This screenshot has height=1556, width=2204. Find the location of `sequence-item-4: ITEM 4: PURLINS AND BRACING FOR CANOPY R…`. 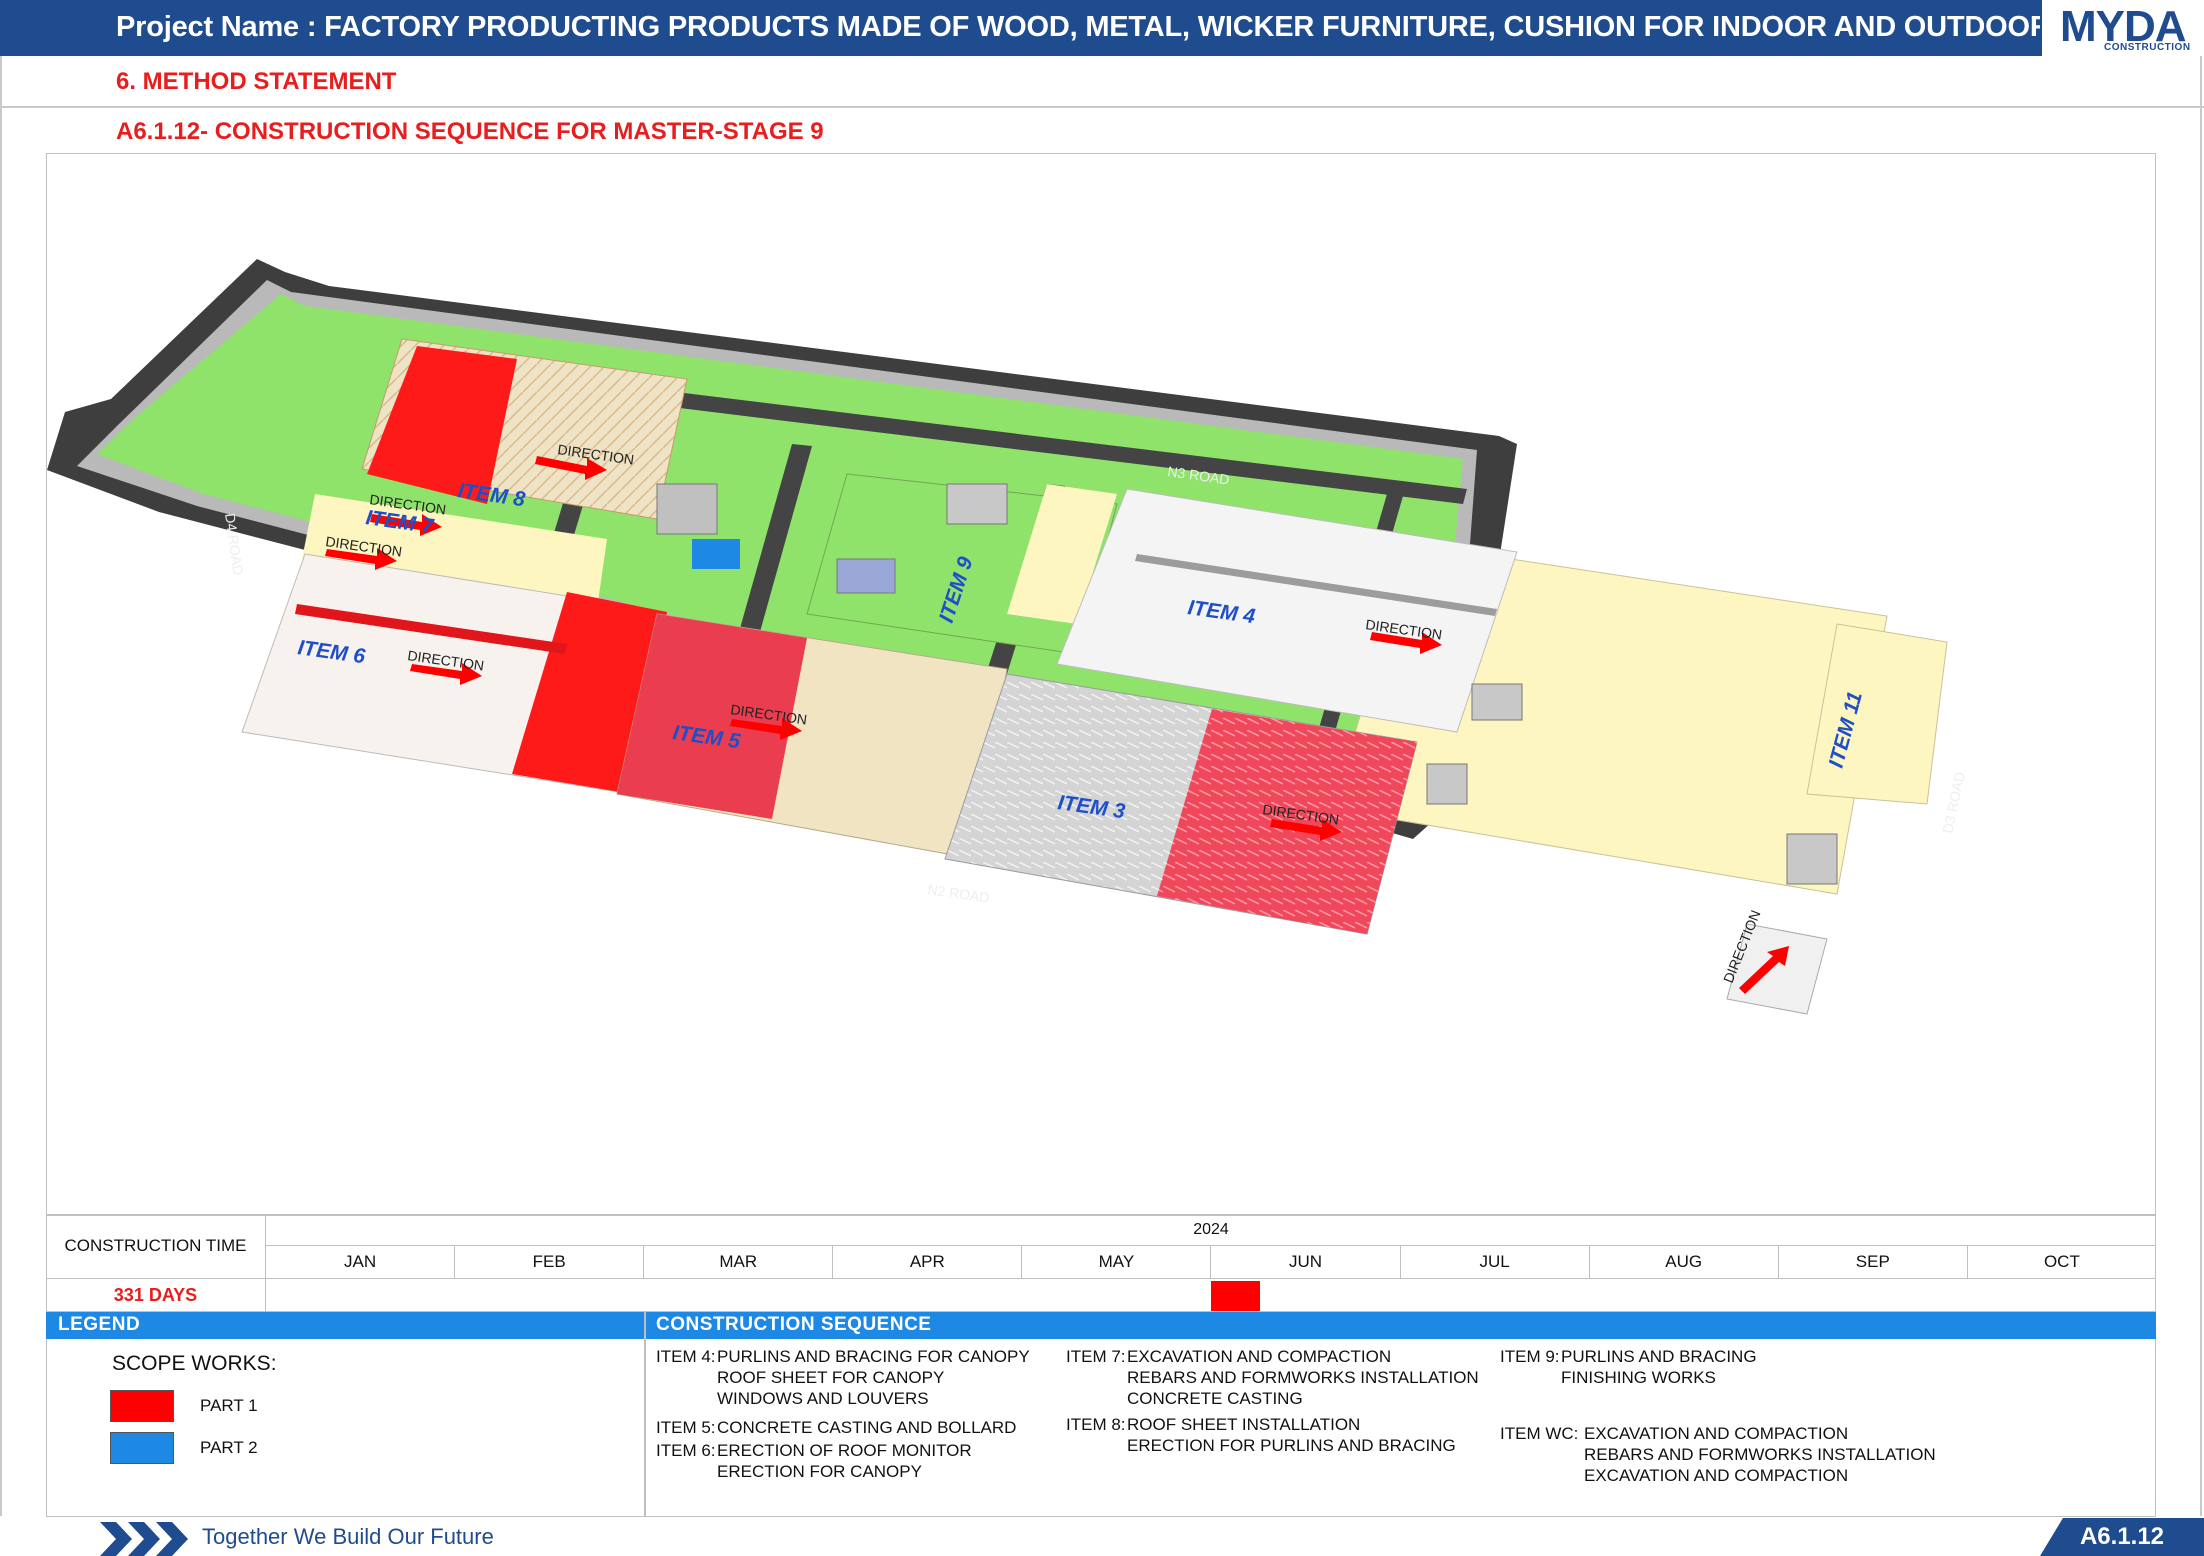

sequence-item-4: ITEM 4: PURLINS AND BRACING FOR CANOPY R… is located at coordinates (843, 1377).